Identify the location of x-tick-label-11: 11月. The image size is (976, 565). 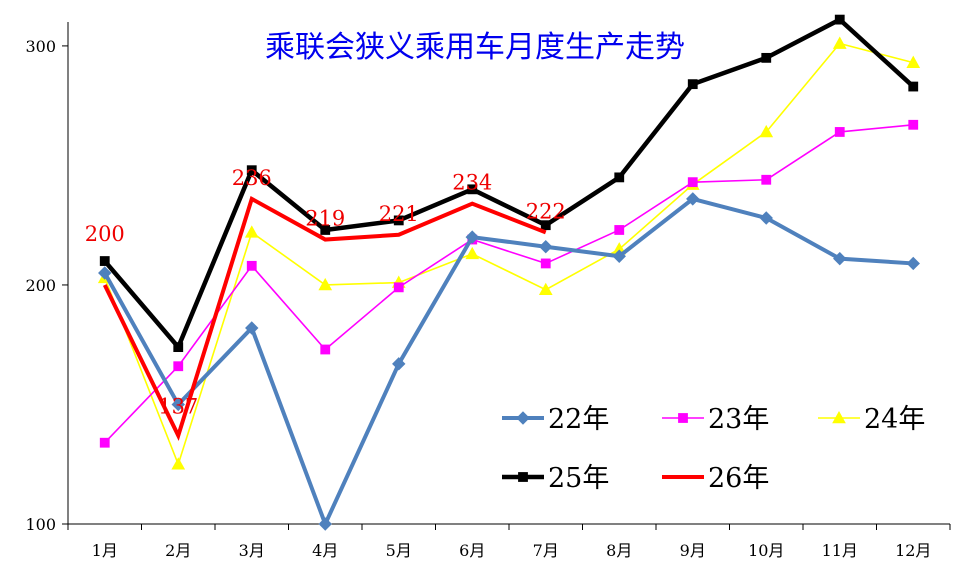
(840, 550).